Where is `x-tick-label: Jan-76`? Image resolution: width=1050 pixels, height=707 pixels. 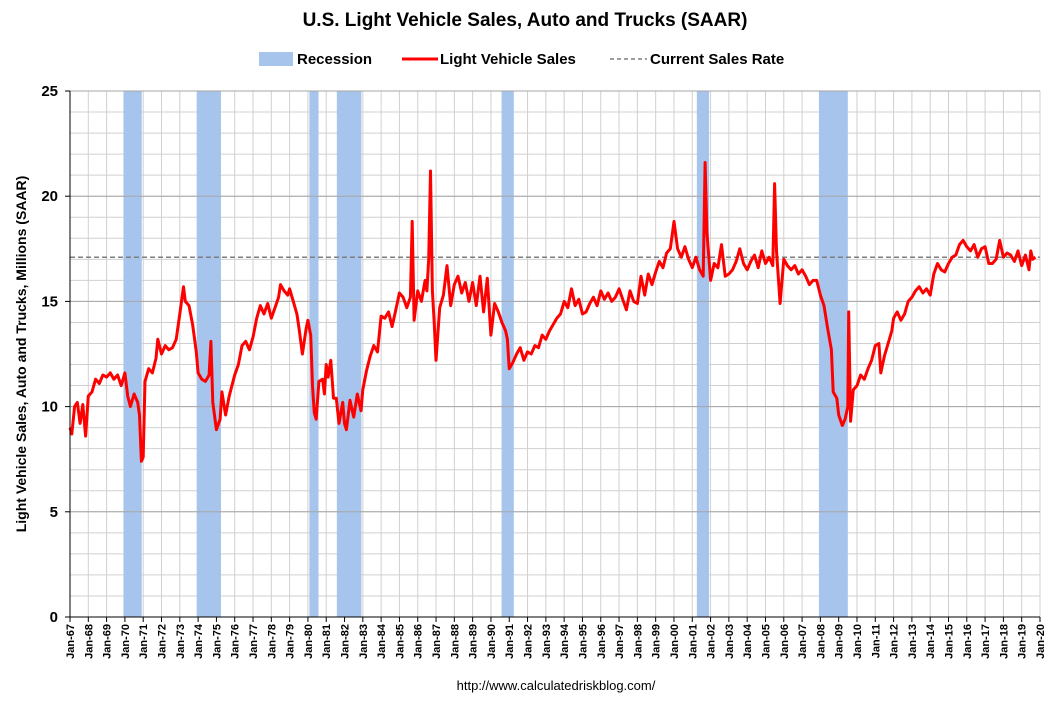
x-tick-label: Jan-76 is located at coordinates (236, 641).